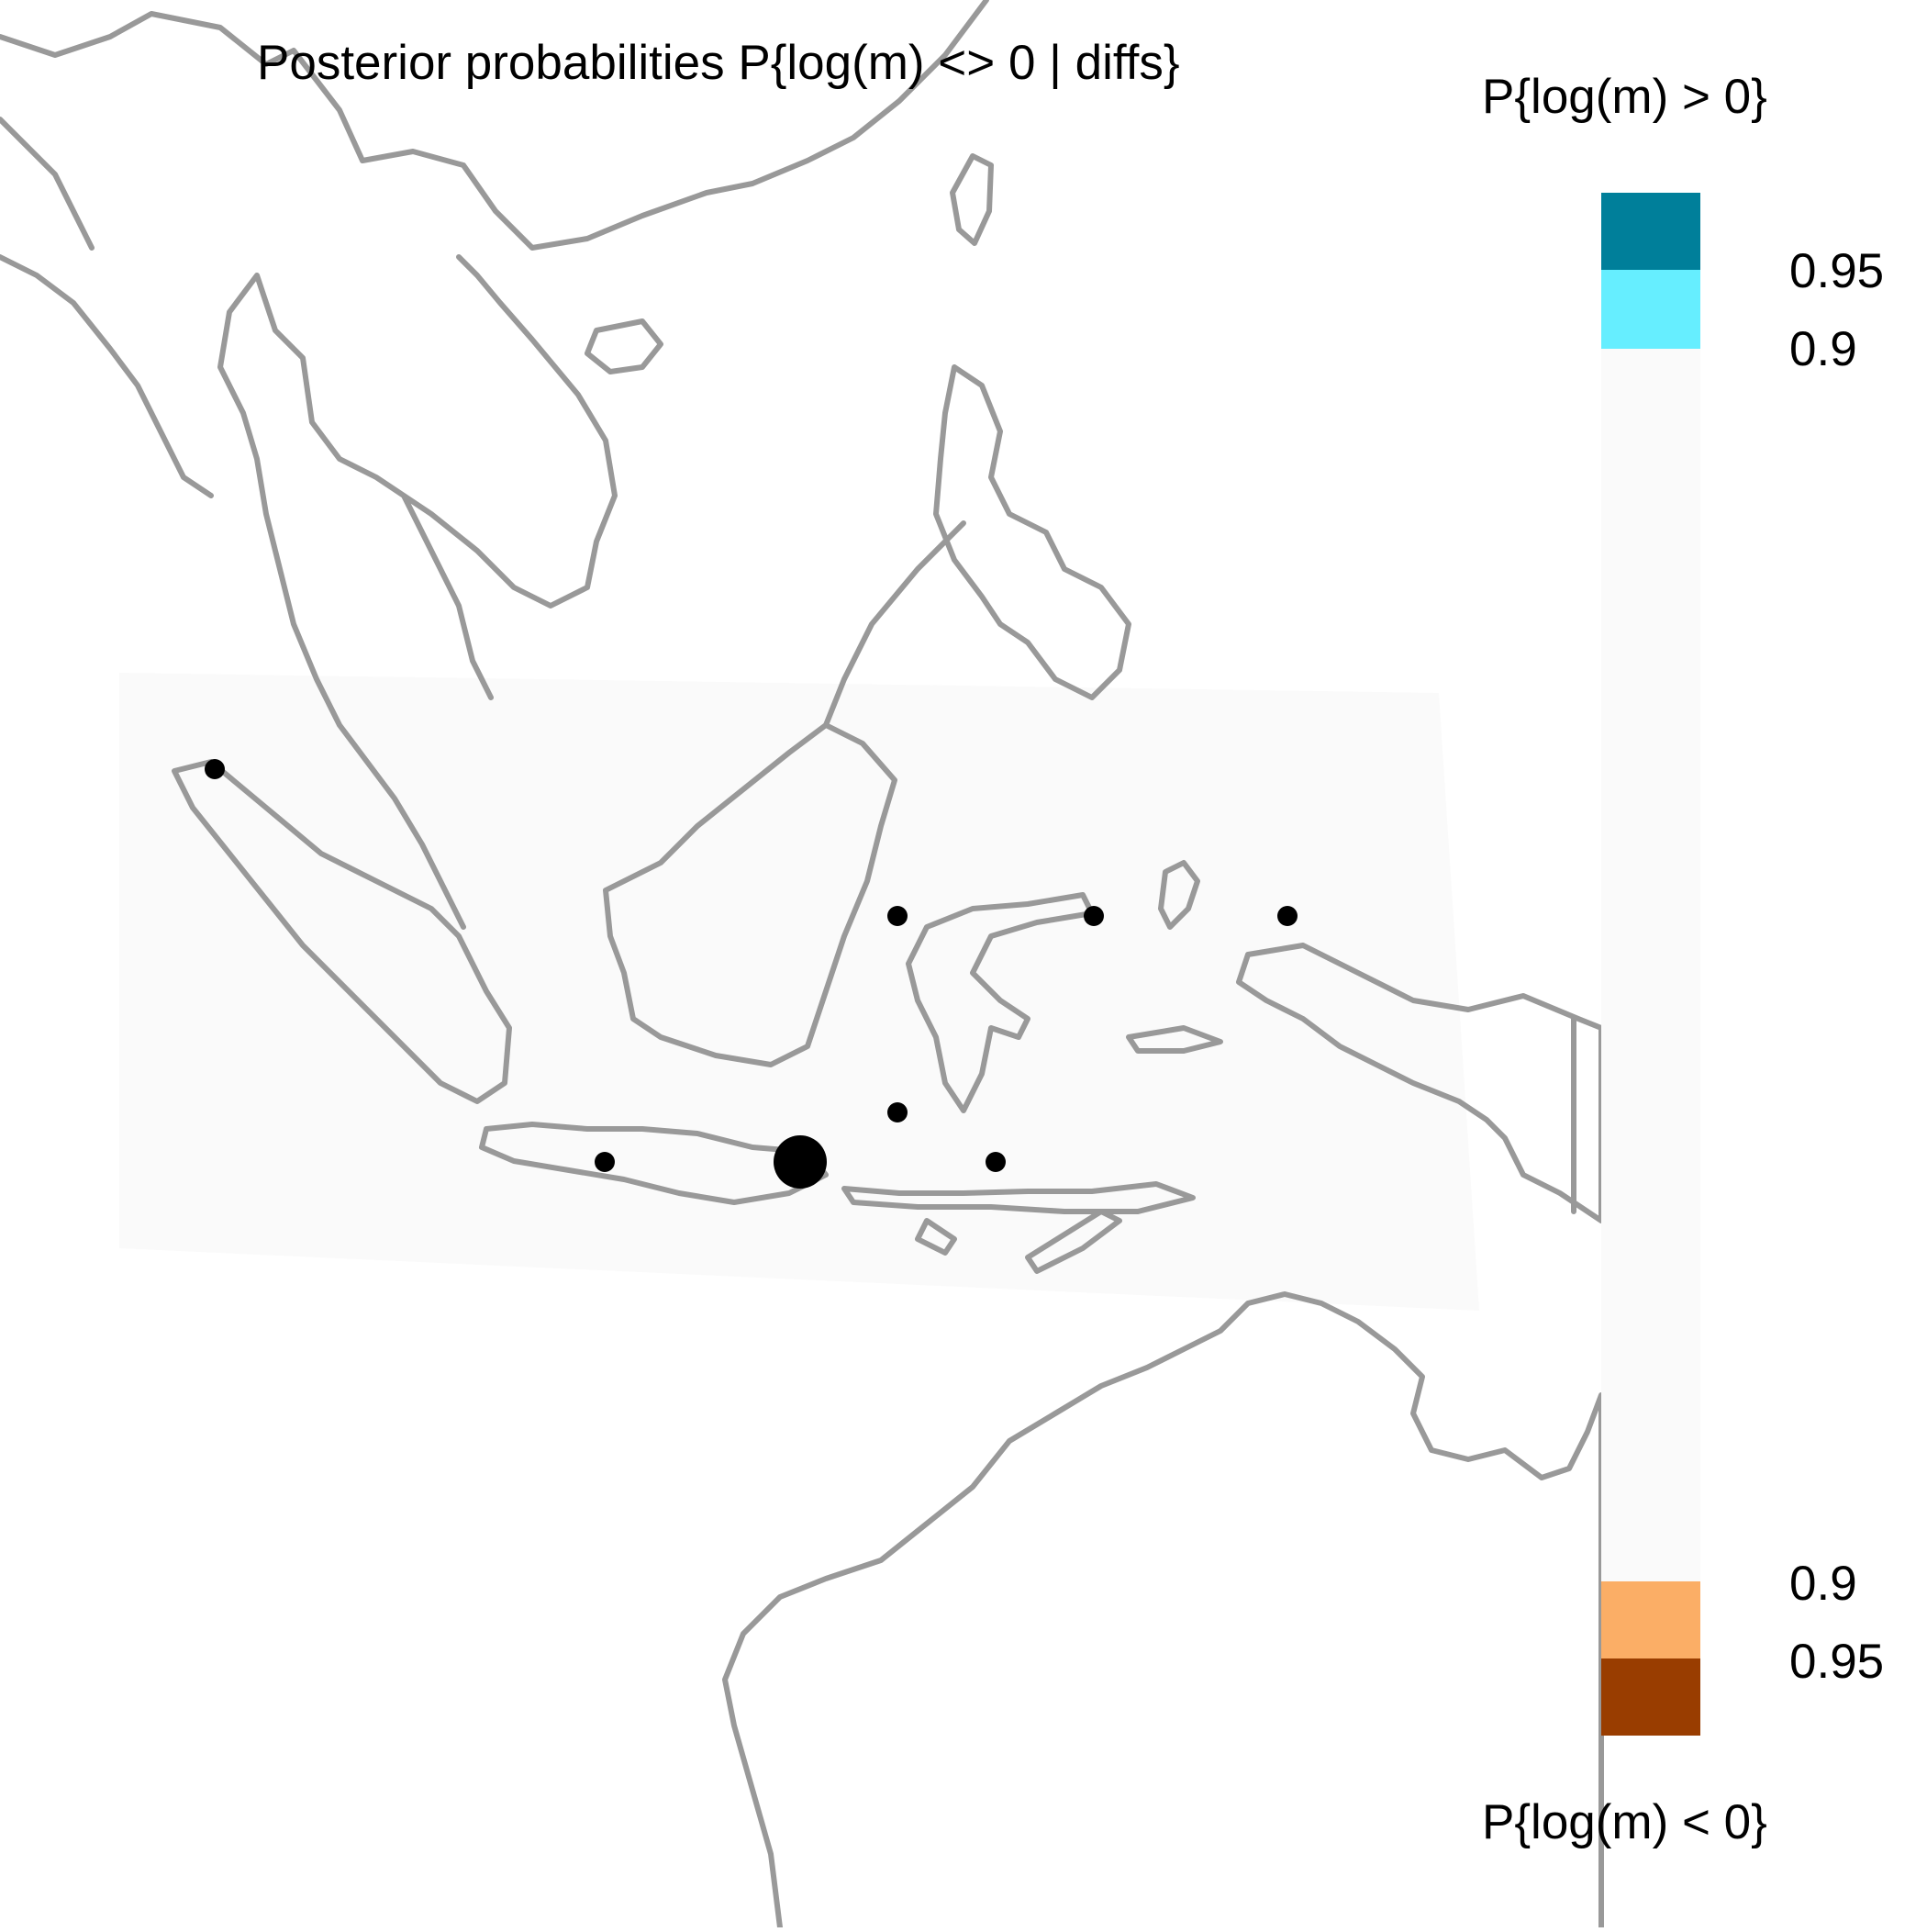 This screenshot has height=1932, width=1927. Describe the element at coordinates (1650, 1697) in the screenshot. I see `legend-swatch-high-negative` at that location.